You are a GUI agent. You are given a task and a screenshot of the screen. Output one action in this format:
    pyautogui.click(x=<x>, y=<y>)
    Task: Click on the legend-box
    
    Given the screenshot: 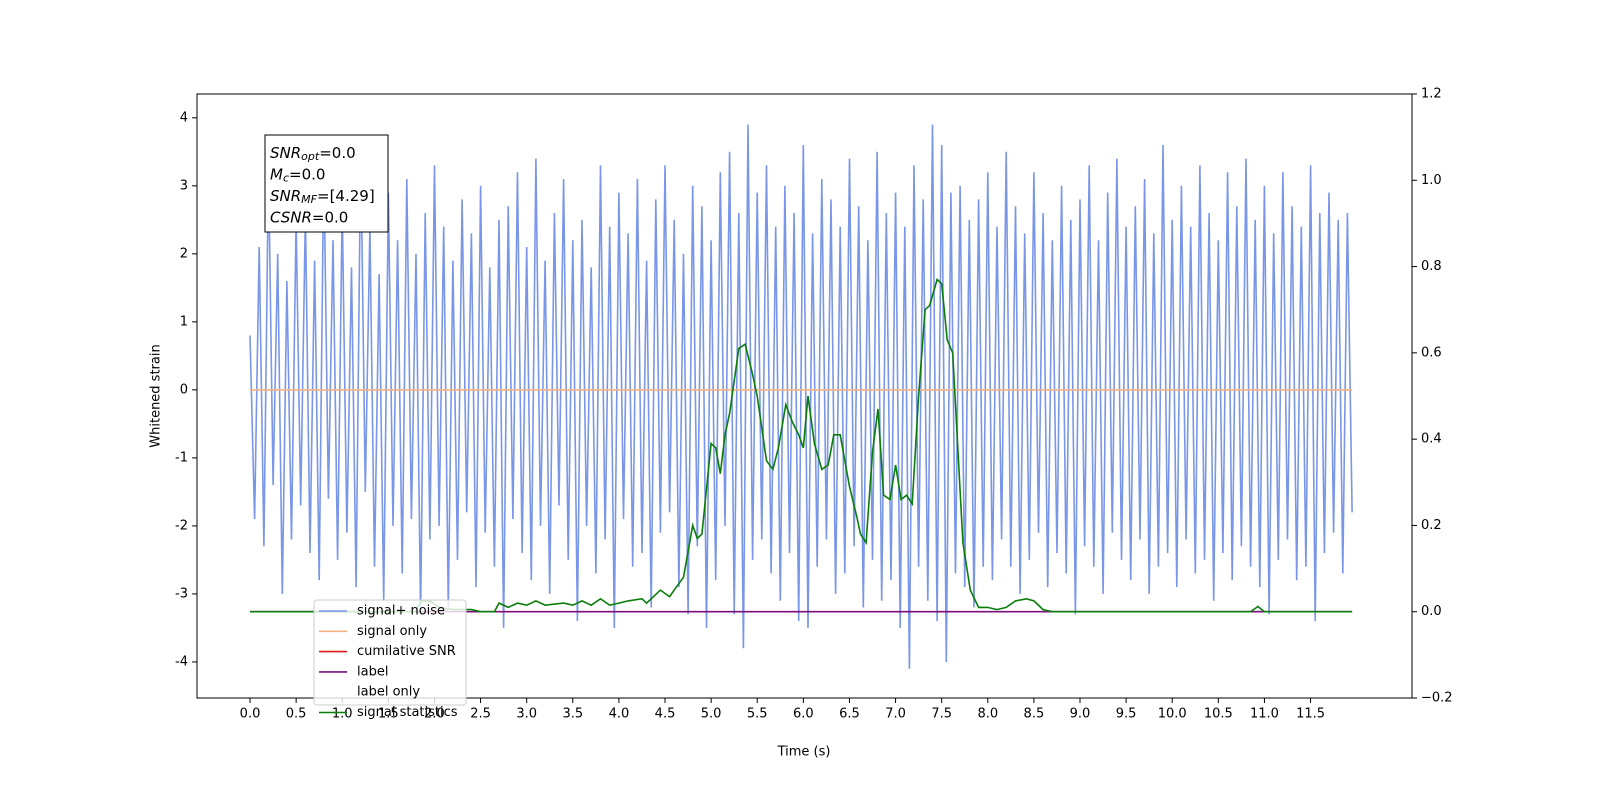 What is the action you would take?
    pyautogui.click(x=390, y=652)
    